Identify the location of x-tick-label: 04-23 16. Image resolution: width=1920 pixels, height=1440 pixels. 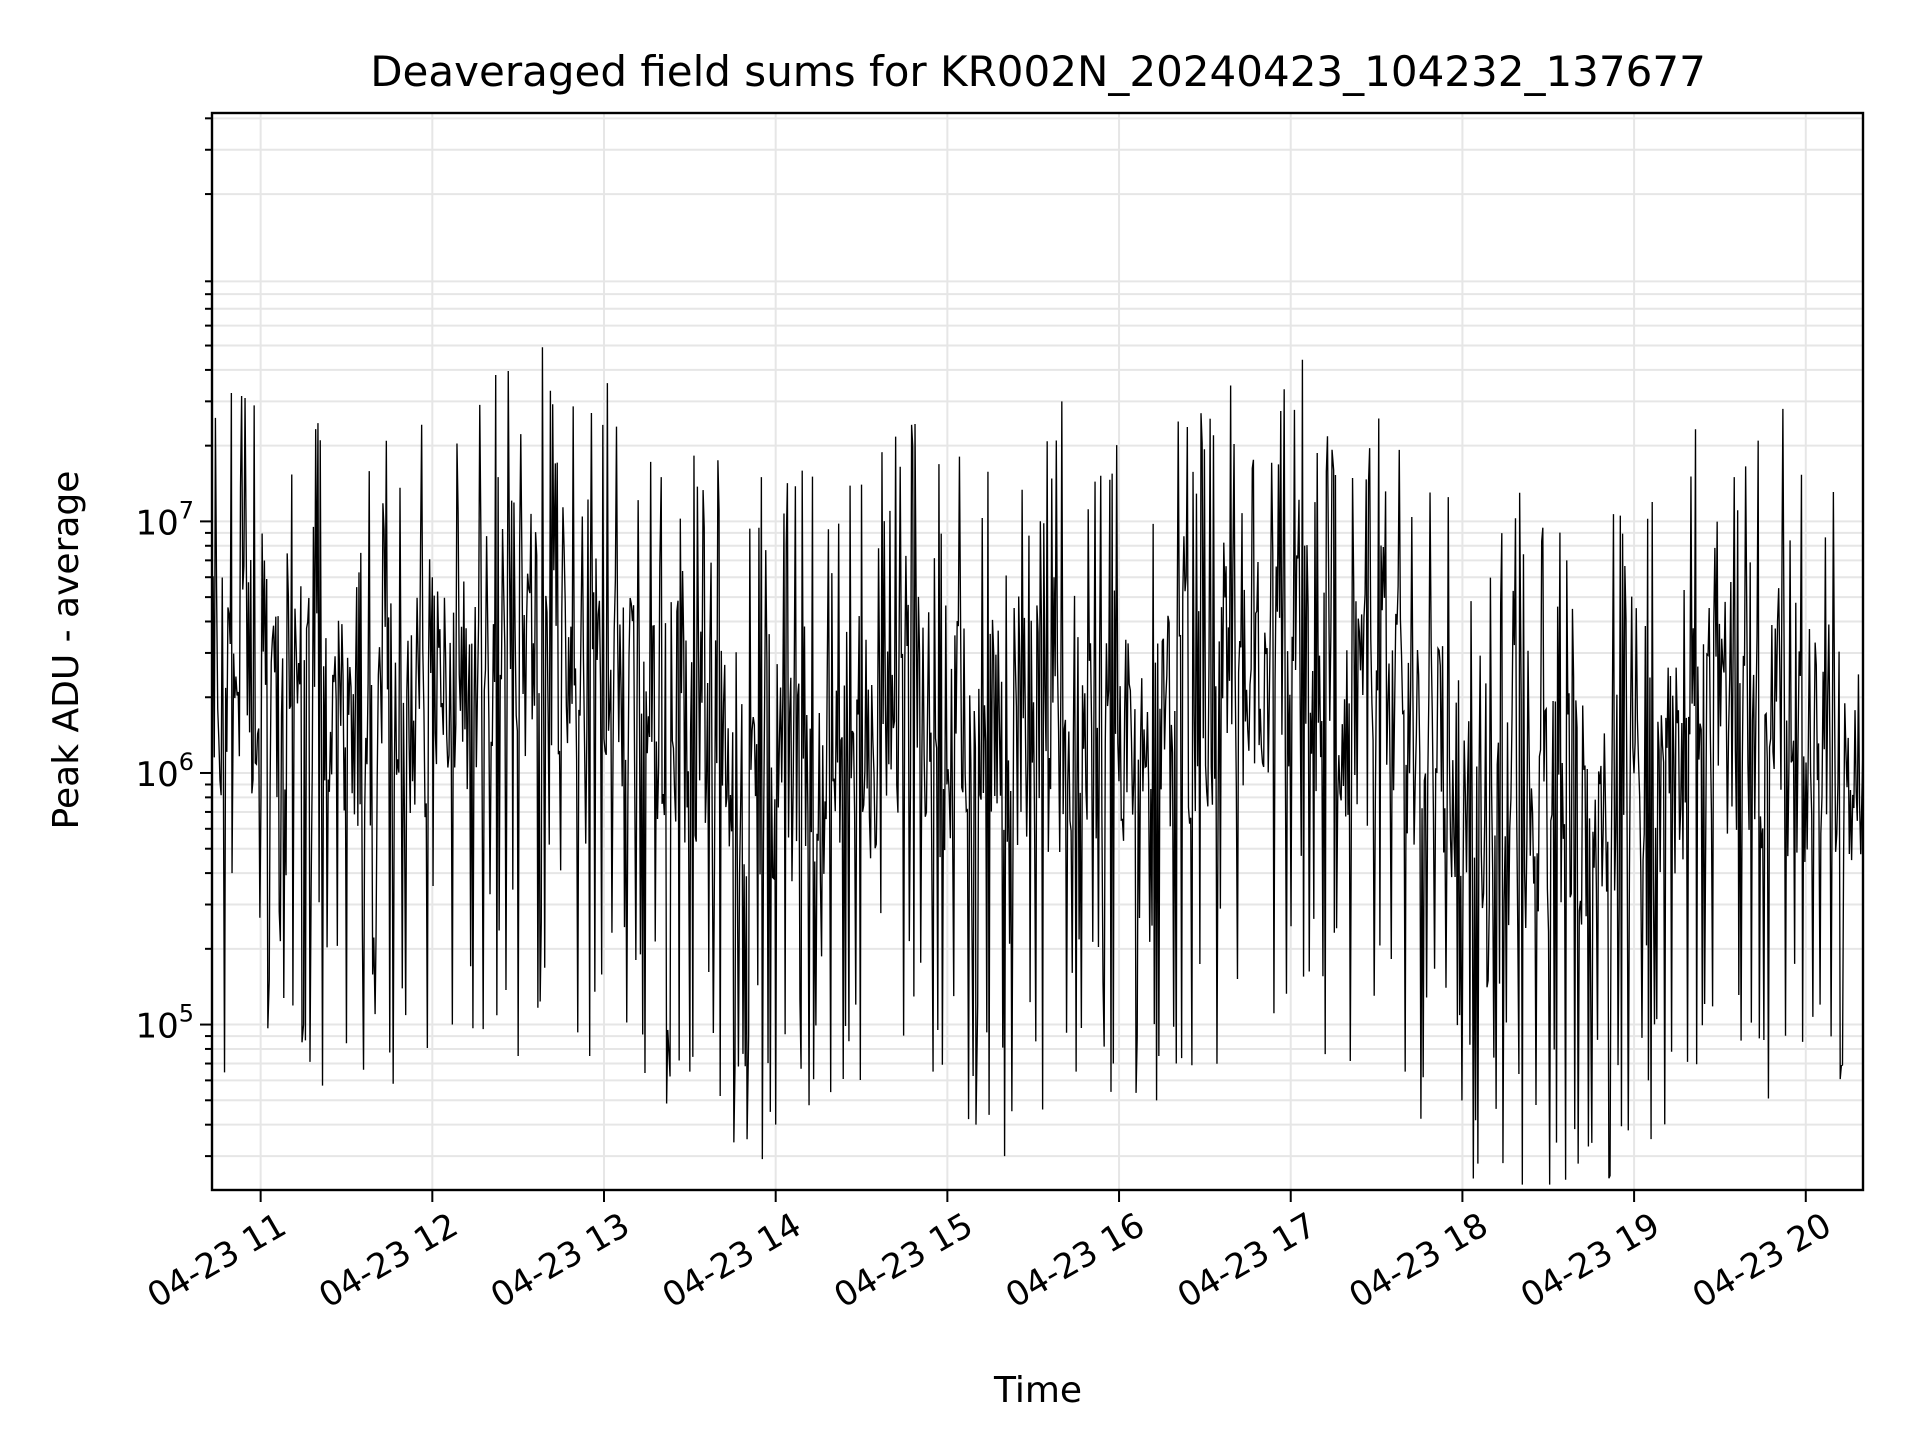
(1075, 1260).